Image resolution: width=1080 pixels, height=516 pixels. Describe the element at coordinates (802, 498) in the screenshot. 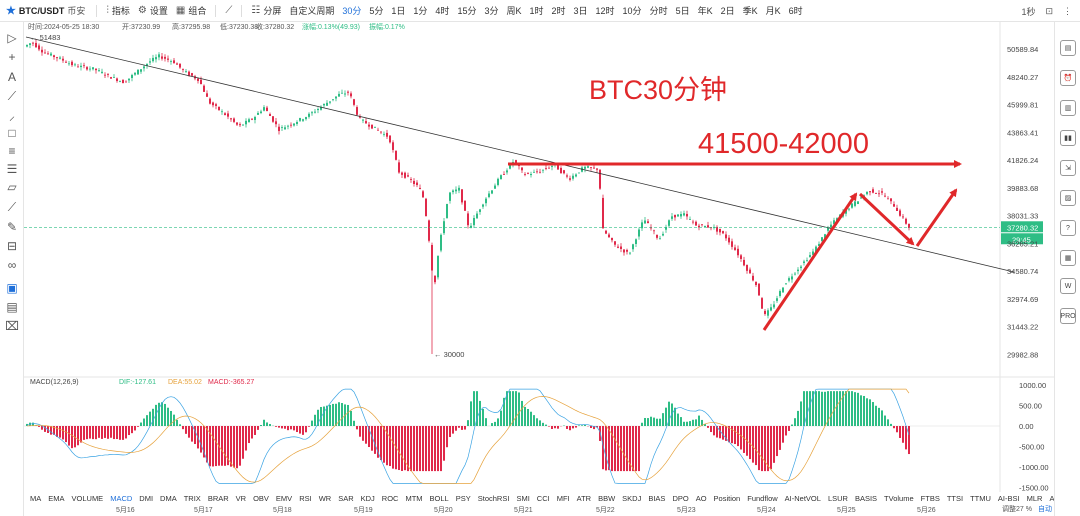

I see `indicator-tab-ai-netvol: AI-NetVOL` at that location.